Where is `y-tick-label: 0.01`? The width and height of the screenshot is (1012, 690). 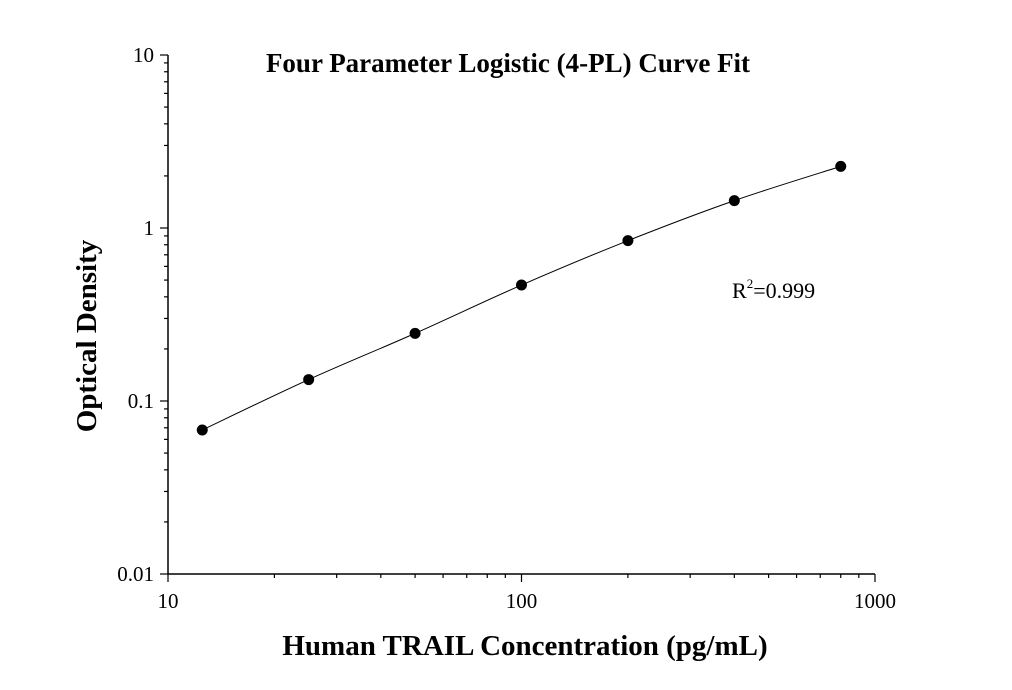 y-tick-label: 0.01 is located at coordinates (135, 574).